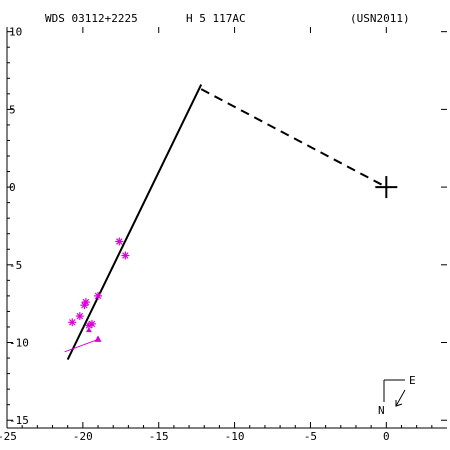 This screenshot has width=450, height=450. I want to click on orientation-compass: EN, so click(397, 395).